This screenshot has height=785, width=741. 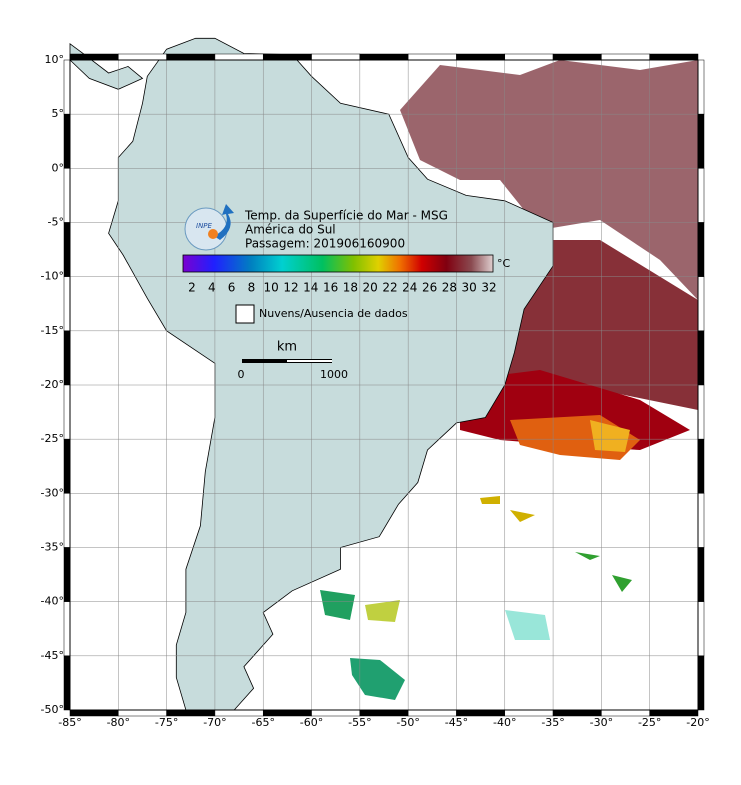 What do you see at coordinates (429, 288) in the screenshot?
I see `colorbar-label: 26` at bounding box center [429, 288].